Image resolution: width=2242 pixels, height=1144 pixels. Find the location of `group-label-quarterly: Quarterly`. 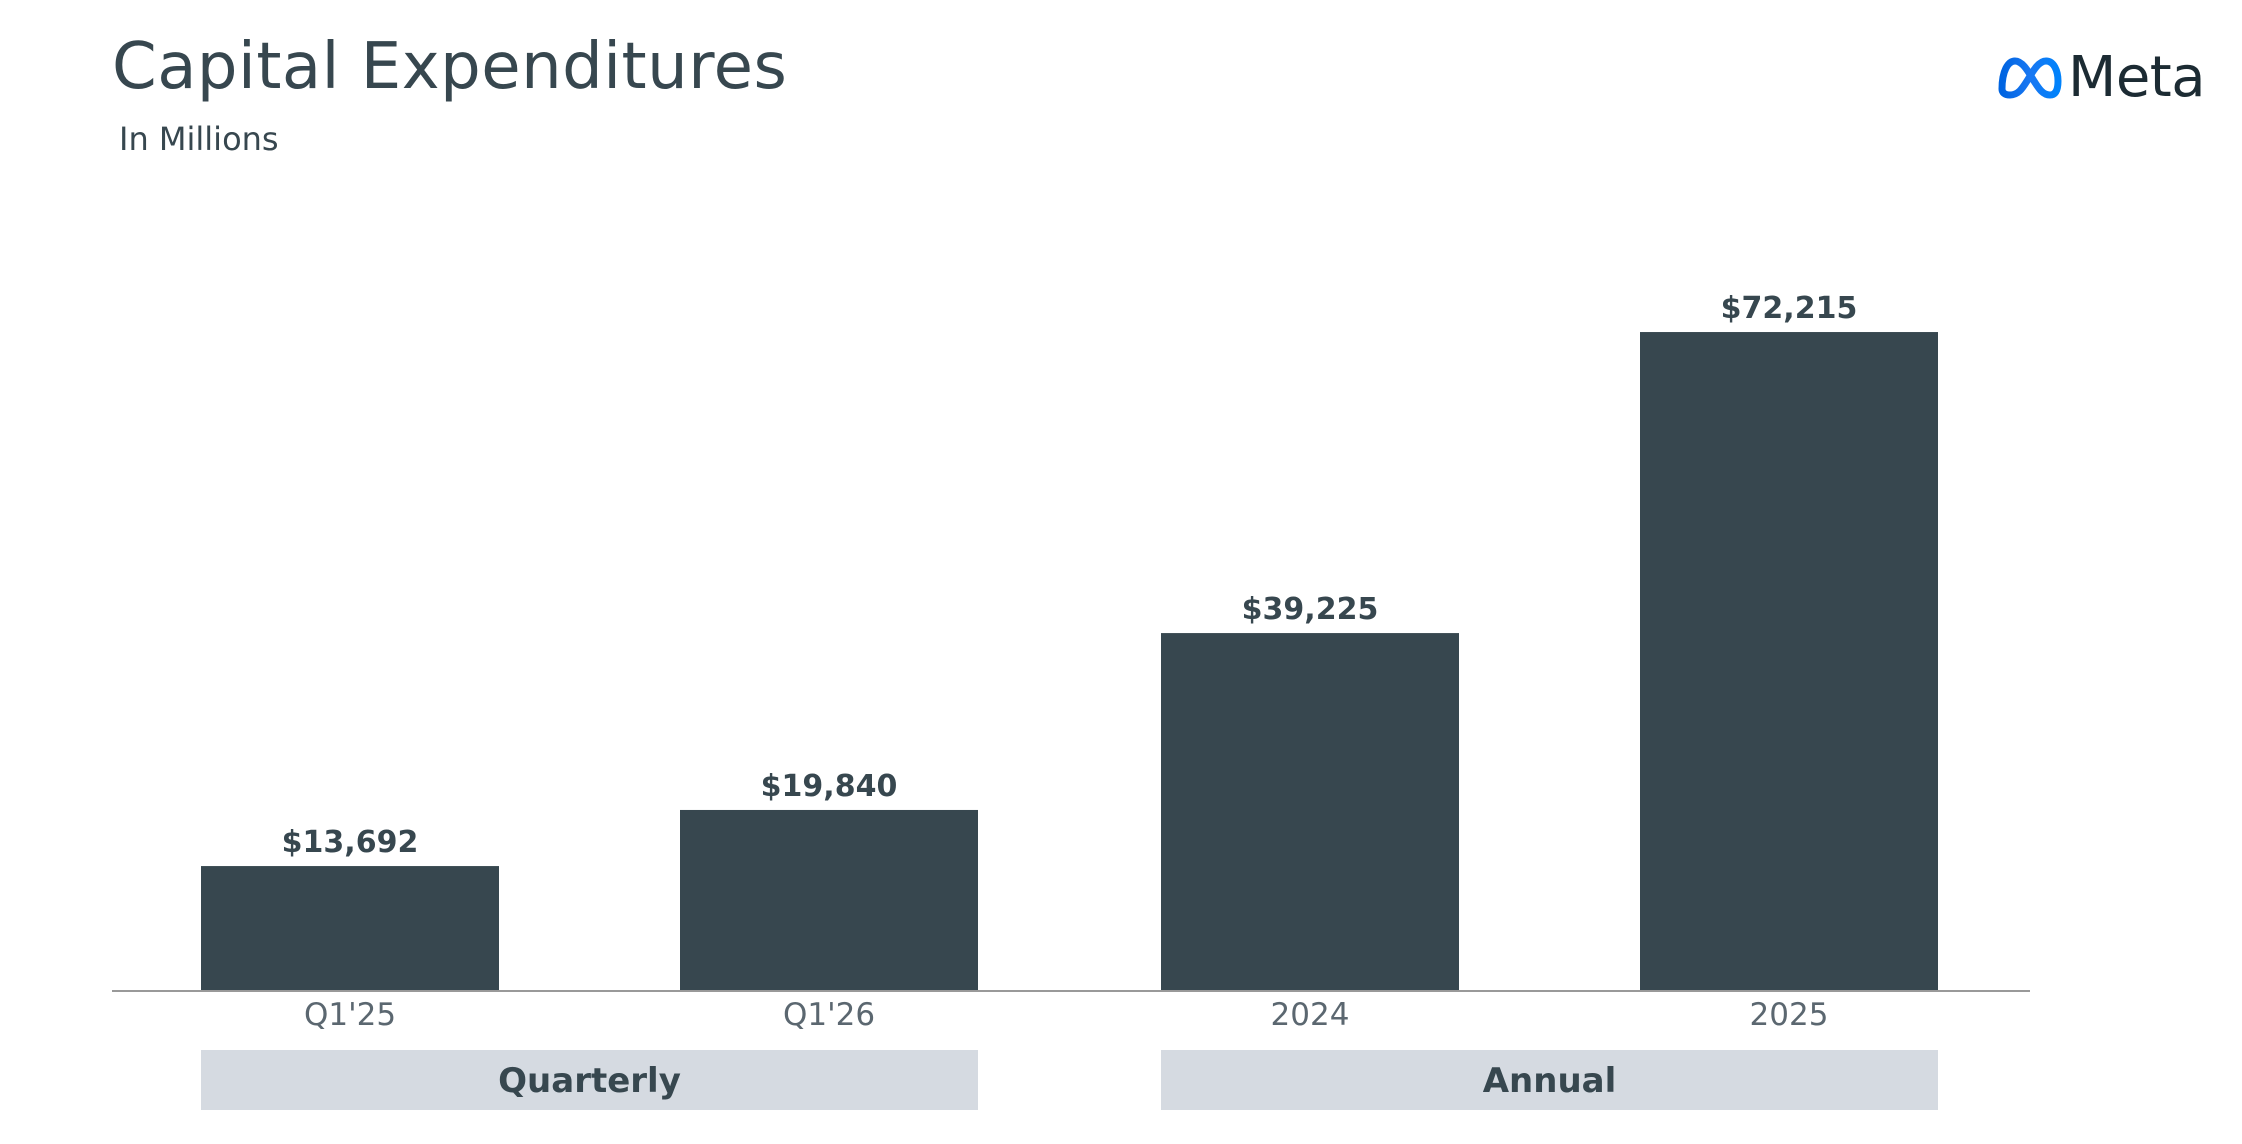

group-label-quarterly: Quarterly is located at coordinates (589, 1081).